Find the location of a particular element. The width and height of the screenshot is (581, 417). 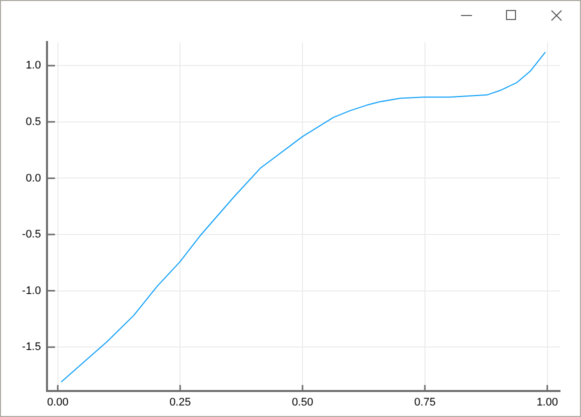

y-tick-label: 1.0 is located at coordinates (33, 66).